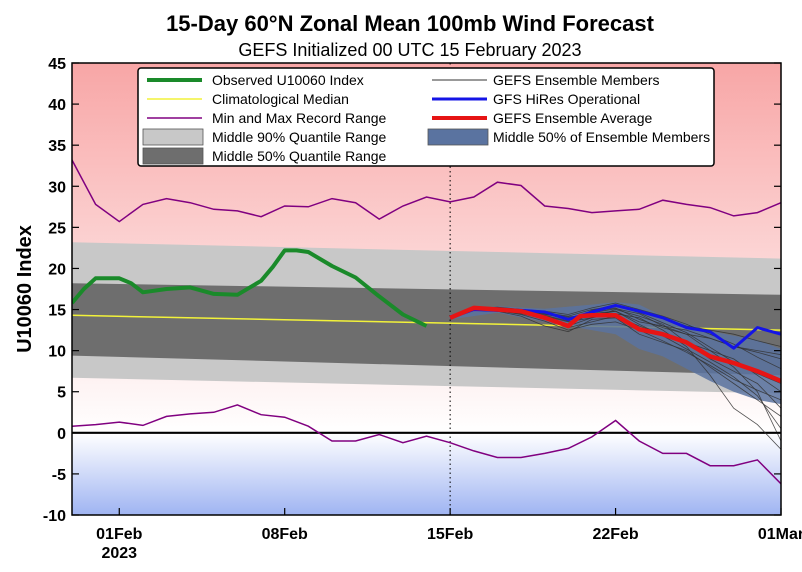 This screenshot has height=572, width=802. I want to click on x-tick-label: 01Feb, so click(119, 534).